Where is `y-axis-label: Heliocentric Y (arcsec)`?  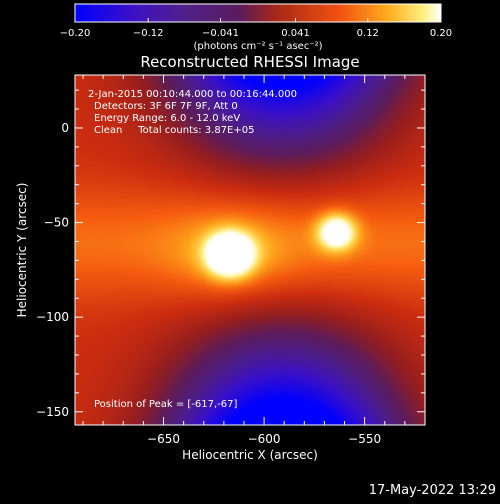
y-axis-label: Heliocentric Y (arcsec) is located at coordinates (22, 250).